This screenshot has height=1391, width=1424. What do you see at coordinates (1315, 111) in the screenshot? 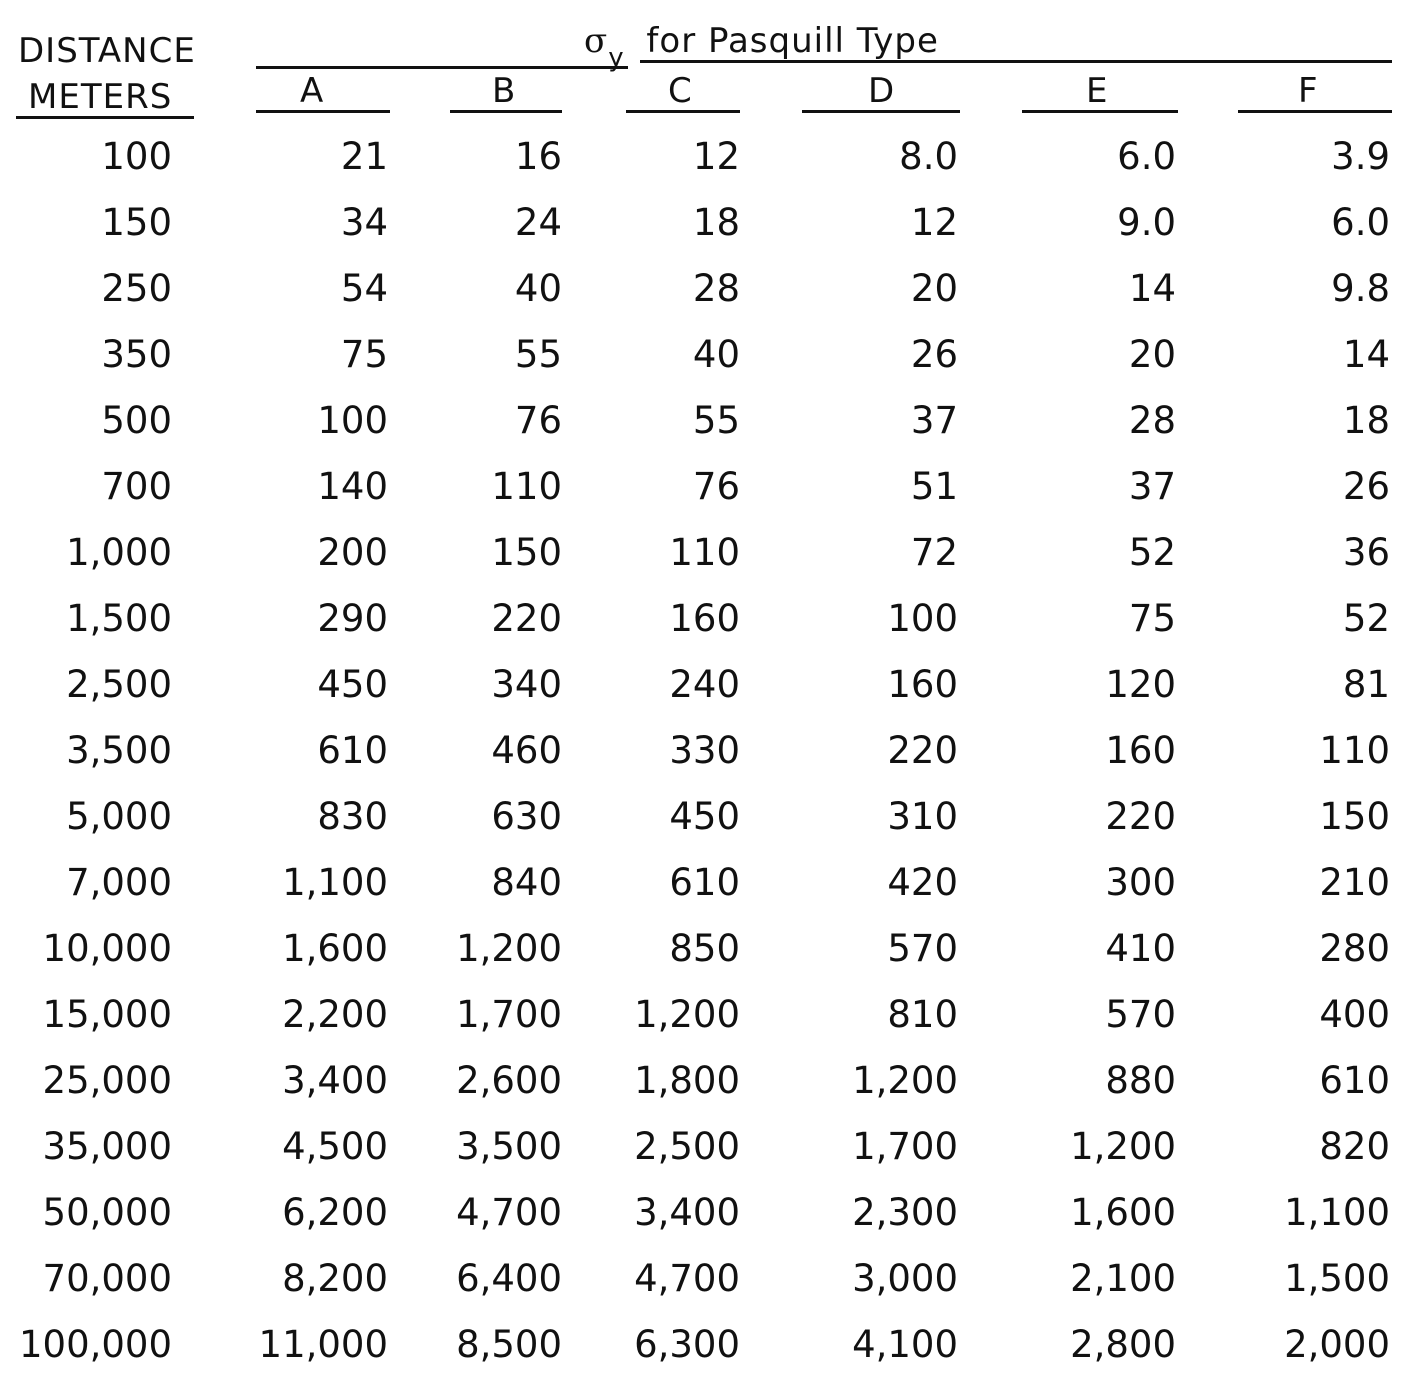
I see `column-rule-f` at bounding box center [1315, 111].